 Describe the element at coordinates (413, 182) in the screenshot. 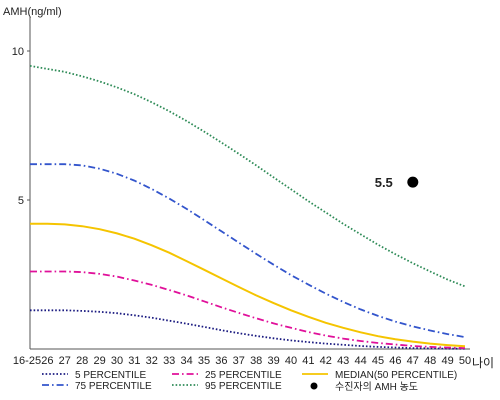

I see `patient-marker` at that location.